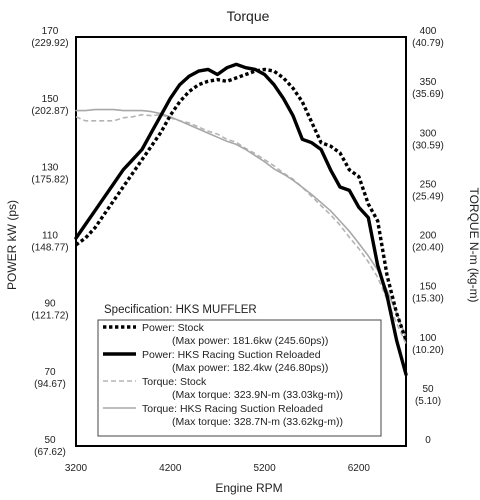 This screenshot has height=500, width=480. What do you see at coordinates (50, 236) in the screenshot?
I see `left-tick-label: 110` at bounding box center [50, 236].